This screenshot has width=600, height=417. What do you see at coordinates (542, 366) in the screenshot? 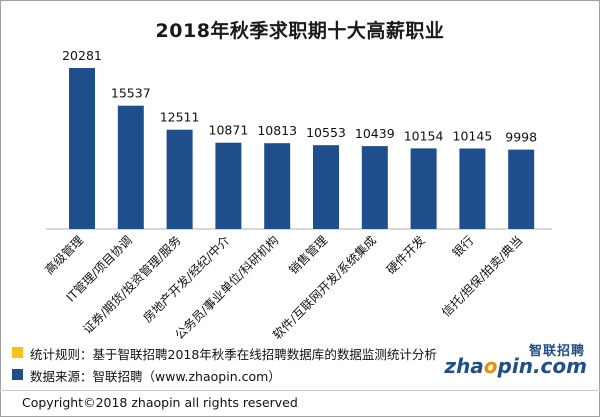
I see `logo-en-part-b: pin.com` at bounding box center [542, 366].